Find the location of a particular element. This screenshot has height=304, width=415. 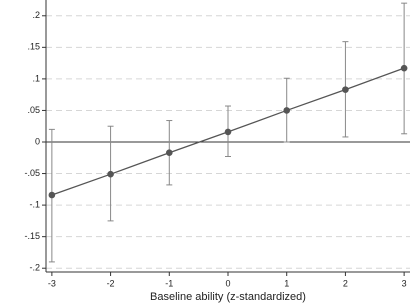

x-tick-label: 3 is located at coordinates (404, 283).